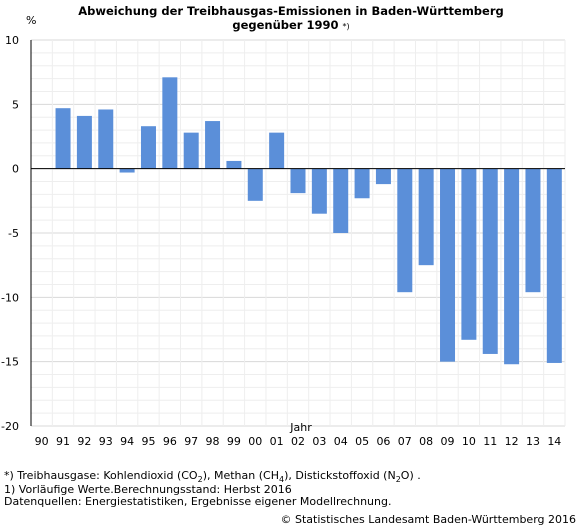 This screenshot has height=530, width=582. What do you see at coordinates (341, 441) in the screenshot?
I see `x-tick-label: 04` at bounding box center [341, 441].